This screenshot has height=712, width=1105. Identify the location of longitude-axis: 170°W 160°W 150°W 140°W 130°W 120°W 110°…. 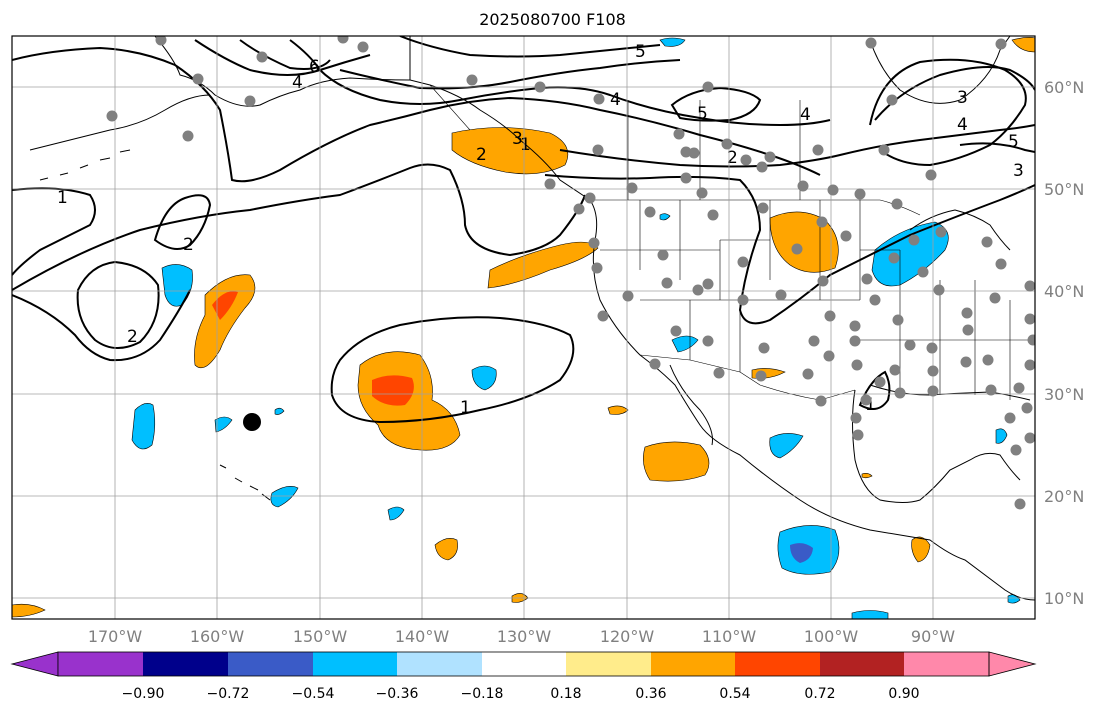
(521, 636).